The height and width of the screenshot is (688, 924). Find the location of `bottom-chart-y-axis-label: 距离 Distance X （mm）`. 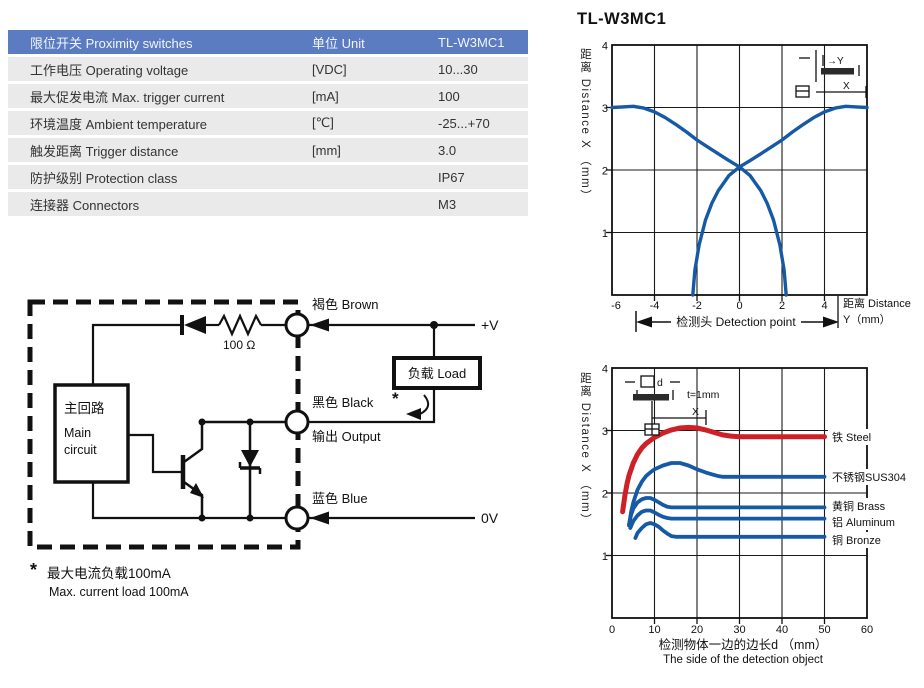

bottom-chart-y-axis-label: 距离 Distance X （mm） is located at coordinates (585, 449).